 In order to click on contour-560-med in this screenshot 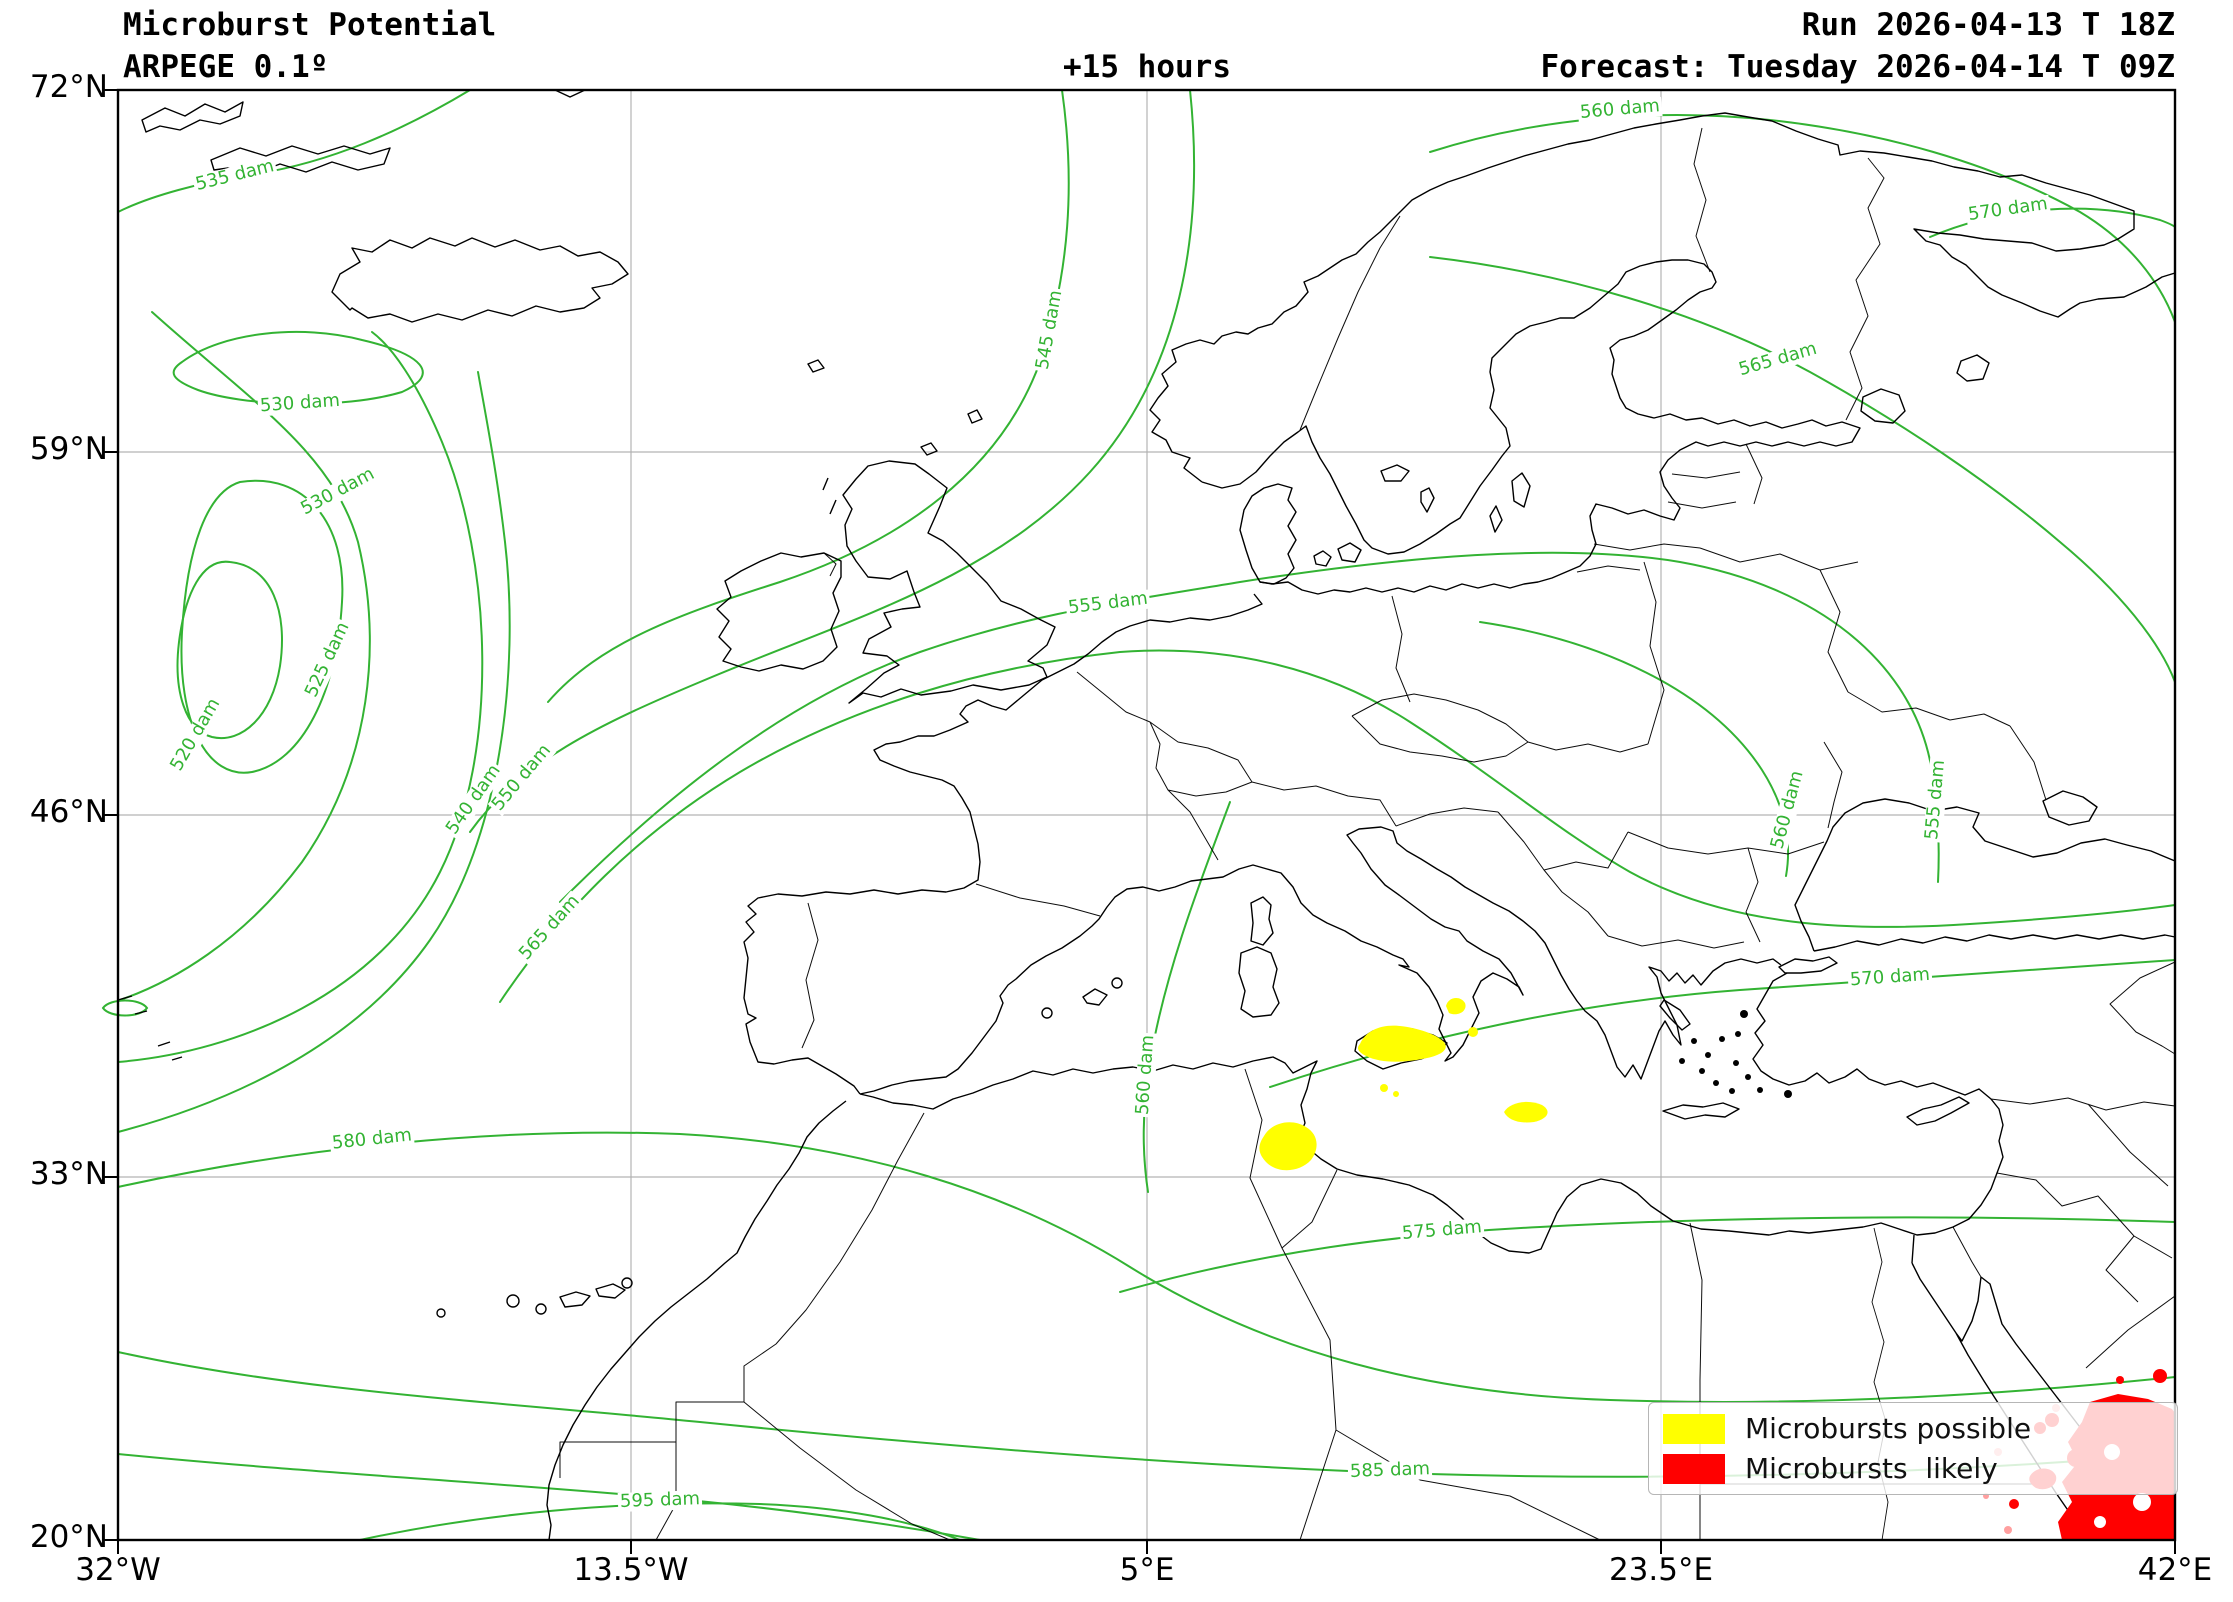, I will do `click(1186, 997)`.